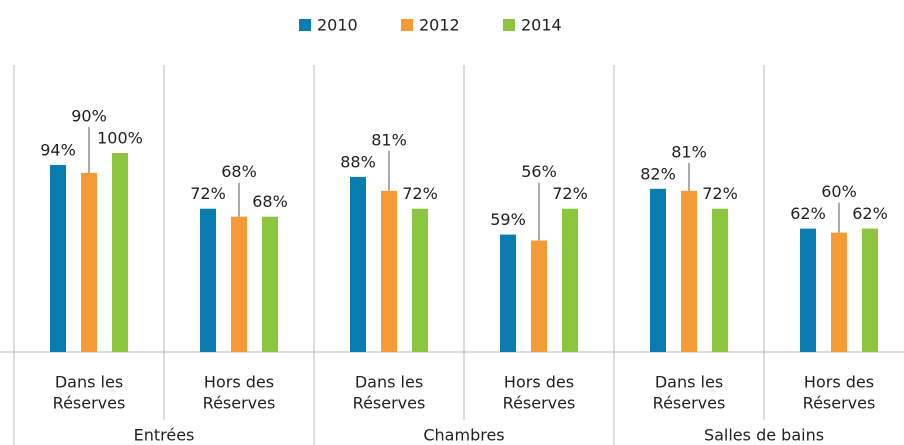  Describe the element at coordinates (120, 138) in the screenshot. I see `data-label: 100%` at that location.